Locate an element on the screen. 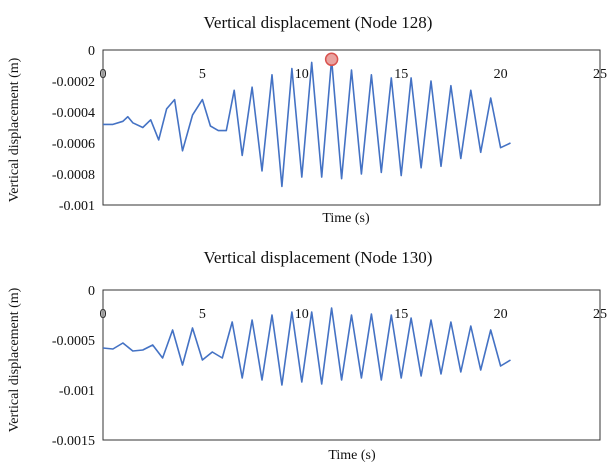  y-tick-label: -0.0006 is located at coordinates (73, 144).